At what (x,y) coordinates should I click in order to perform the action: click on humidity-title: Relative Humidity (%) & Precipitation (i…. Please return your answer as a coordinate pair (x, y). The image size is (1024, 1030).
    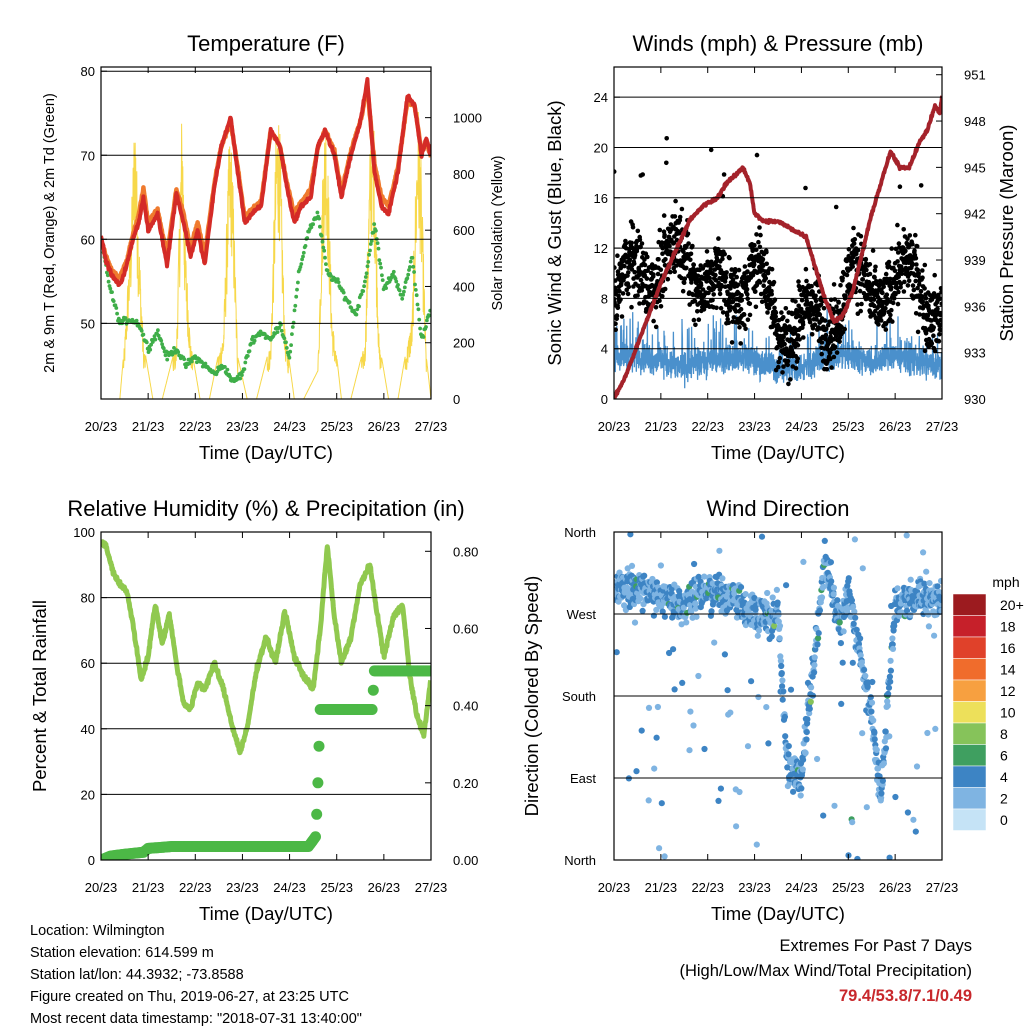
    Looking at the image, I should click on (265, 508).